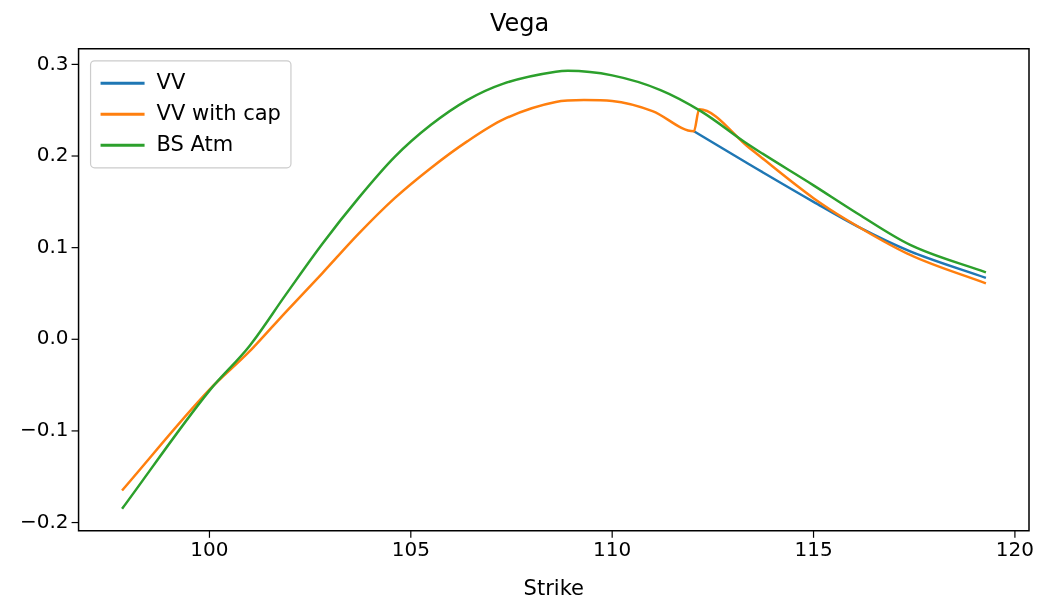  I want to click on x-tick-label: 115, so click(813, 549).